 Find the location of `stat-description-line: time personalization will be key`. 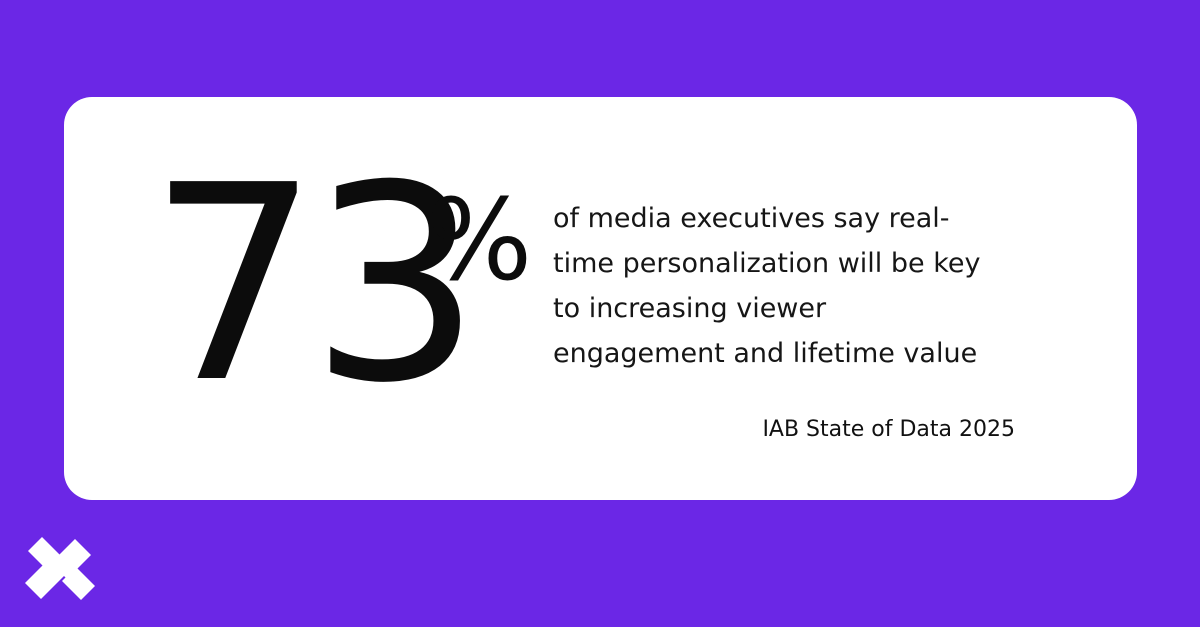

stat-description-line: time personalization will be key is located at coordinates (767, 263).